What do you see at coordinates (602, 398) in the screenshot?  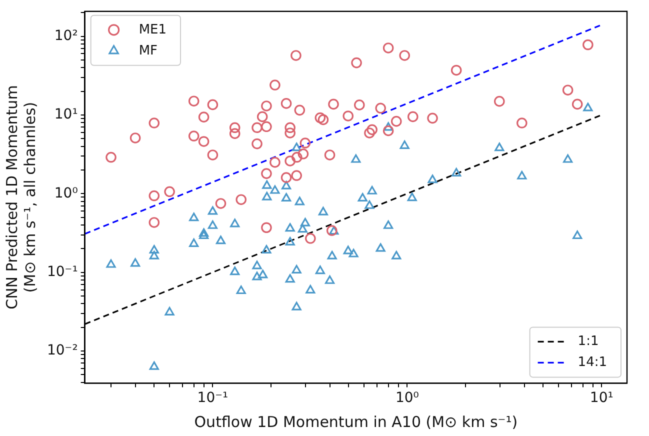 I see `x-tick-label: 10¹` at bounding box center [602, 398].